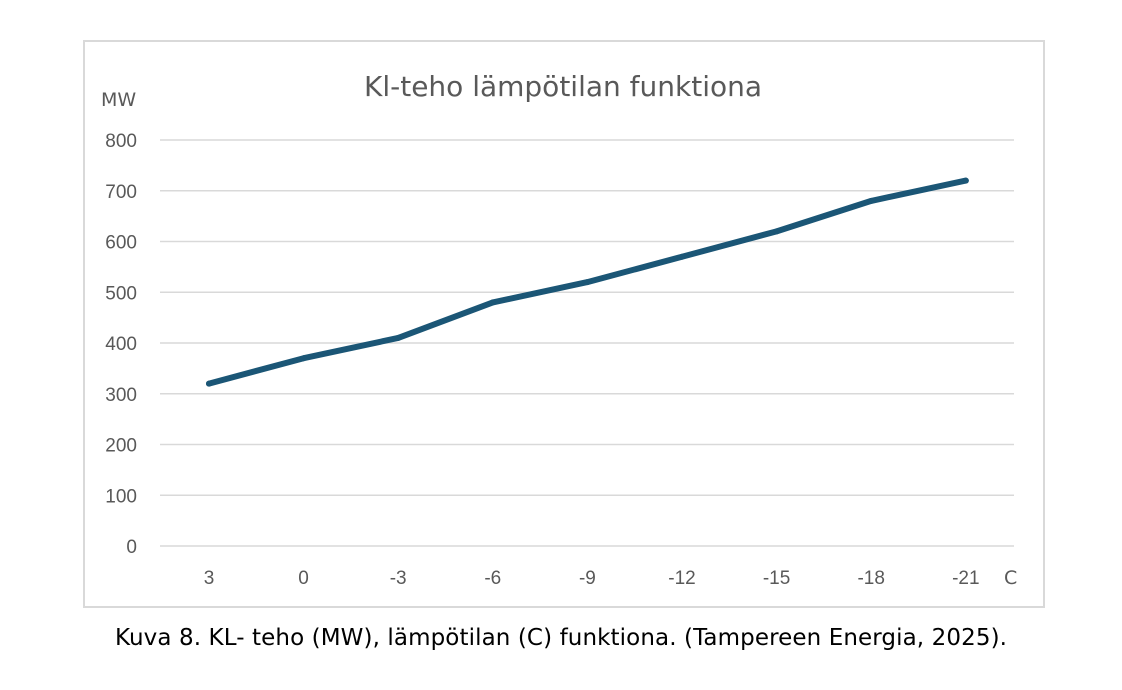 This screenshot has width=1122, height=690. I want to click on y-tick-label-200: 200, so click(121, 446).